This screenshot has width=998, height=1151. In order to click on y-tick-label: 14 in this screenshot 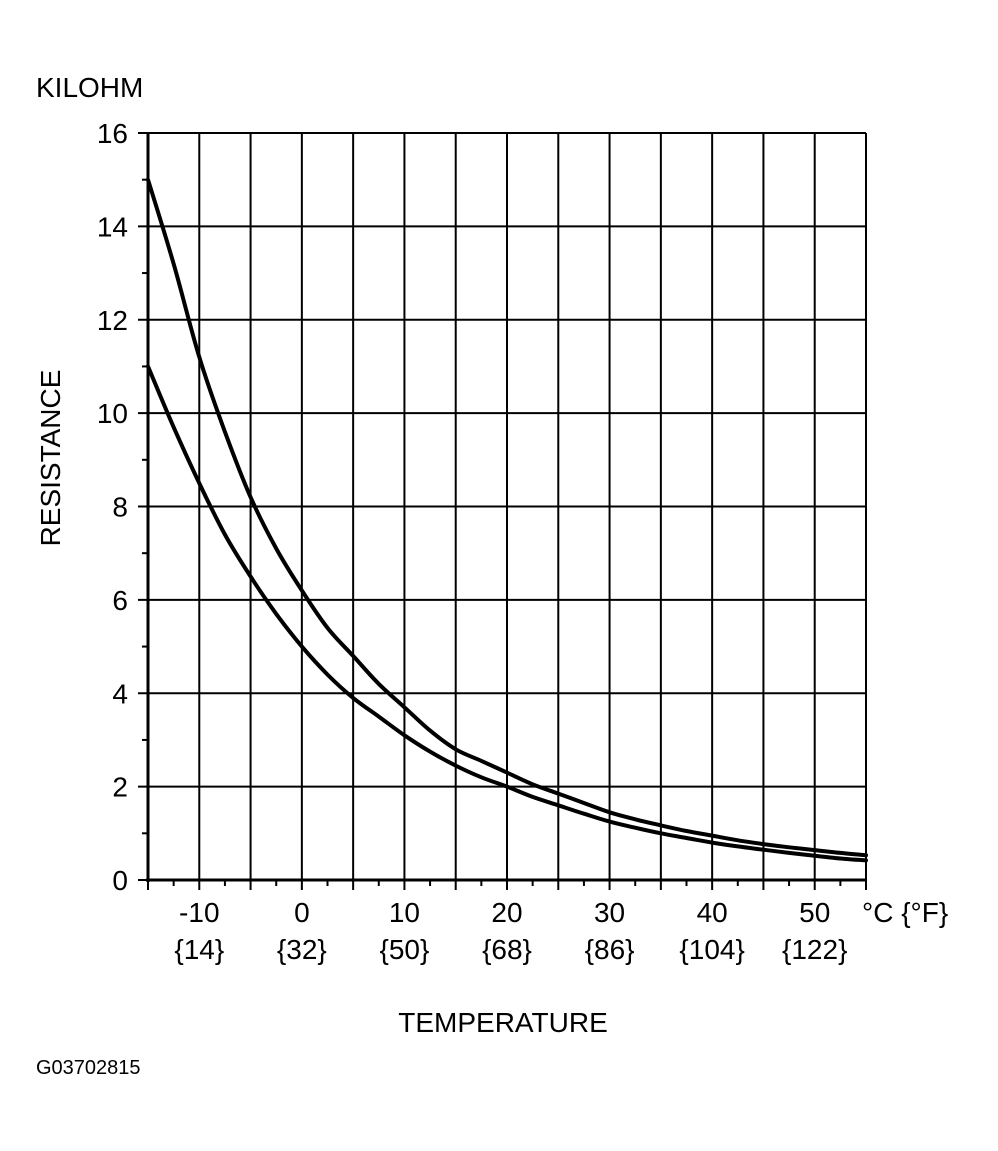, I will do `click(112, 226)`.